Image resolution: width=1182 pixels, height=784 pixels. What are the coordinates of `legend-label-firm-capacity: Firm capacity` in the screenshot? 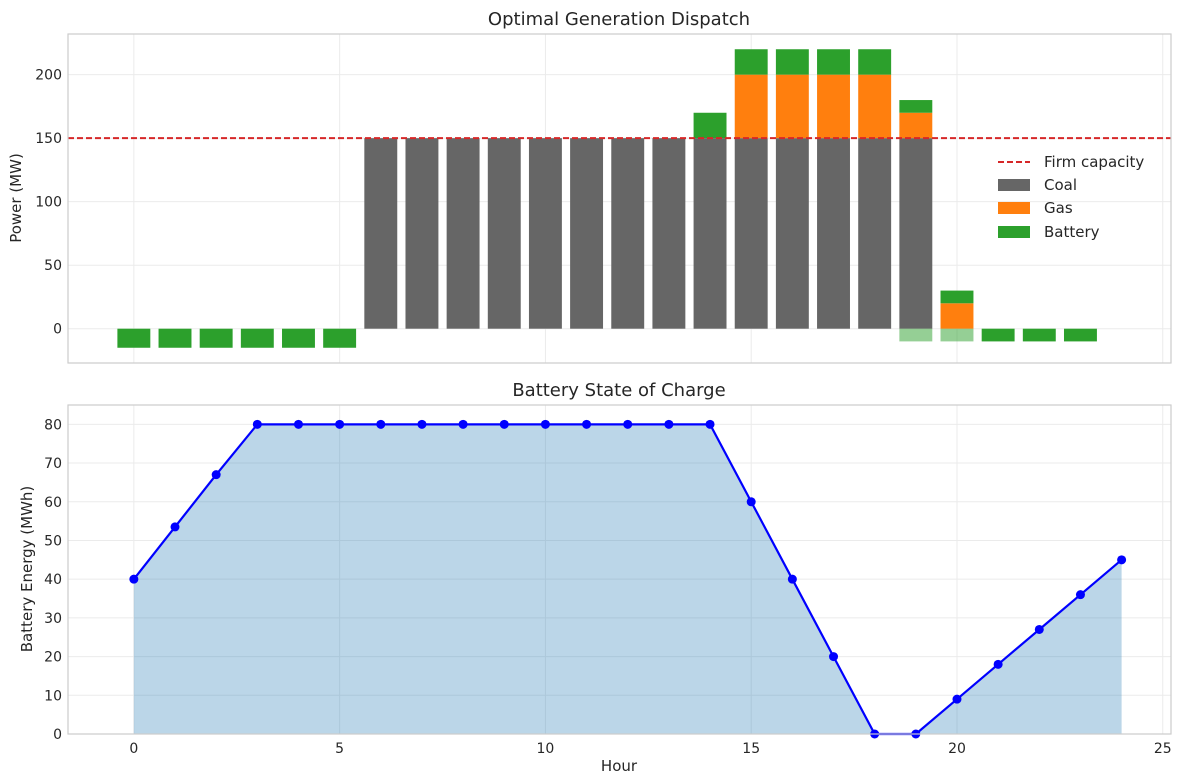 It's located at (1094, 162).